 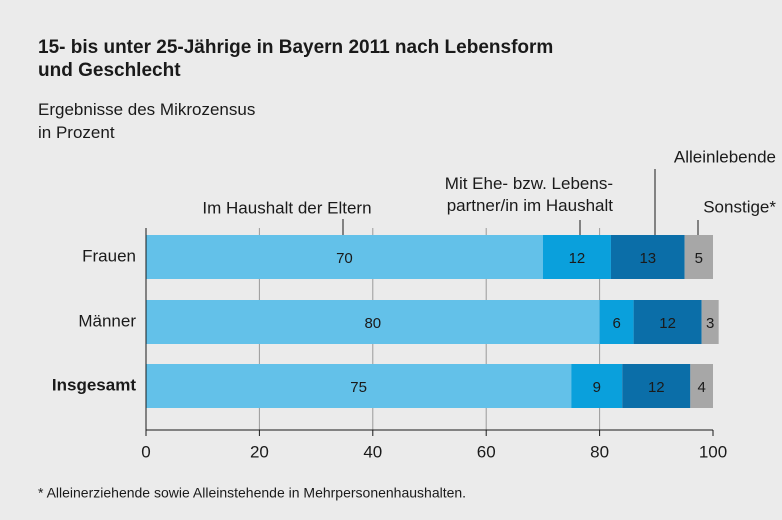 What do you see at coordinates (145, 451) in the screenshot?
I see `x-tick-label: 0` at bounding box center [145, 451].